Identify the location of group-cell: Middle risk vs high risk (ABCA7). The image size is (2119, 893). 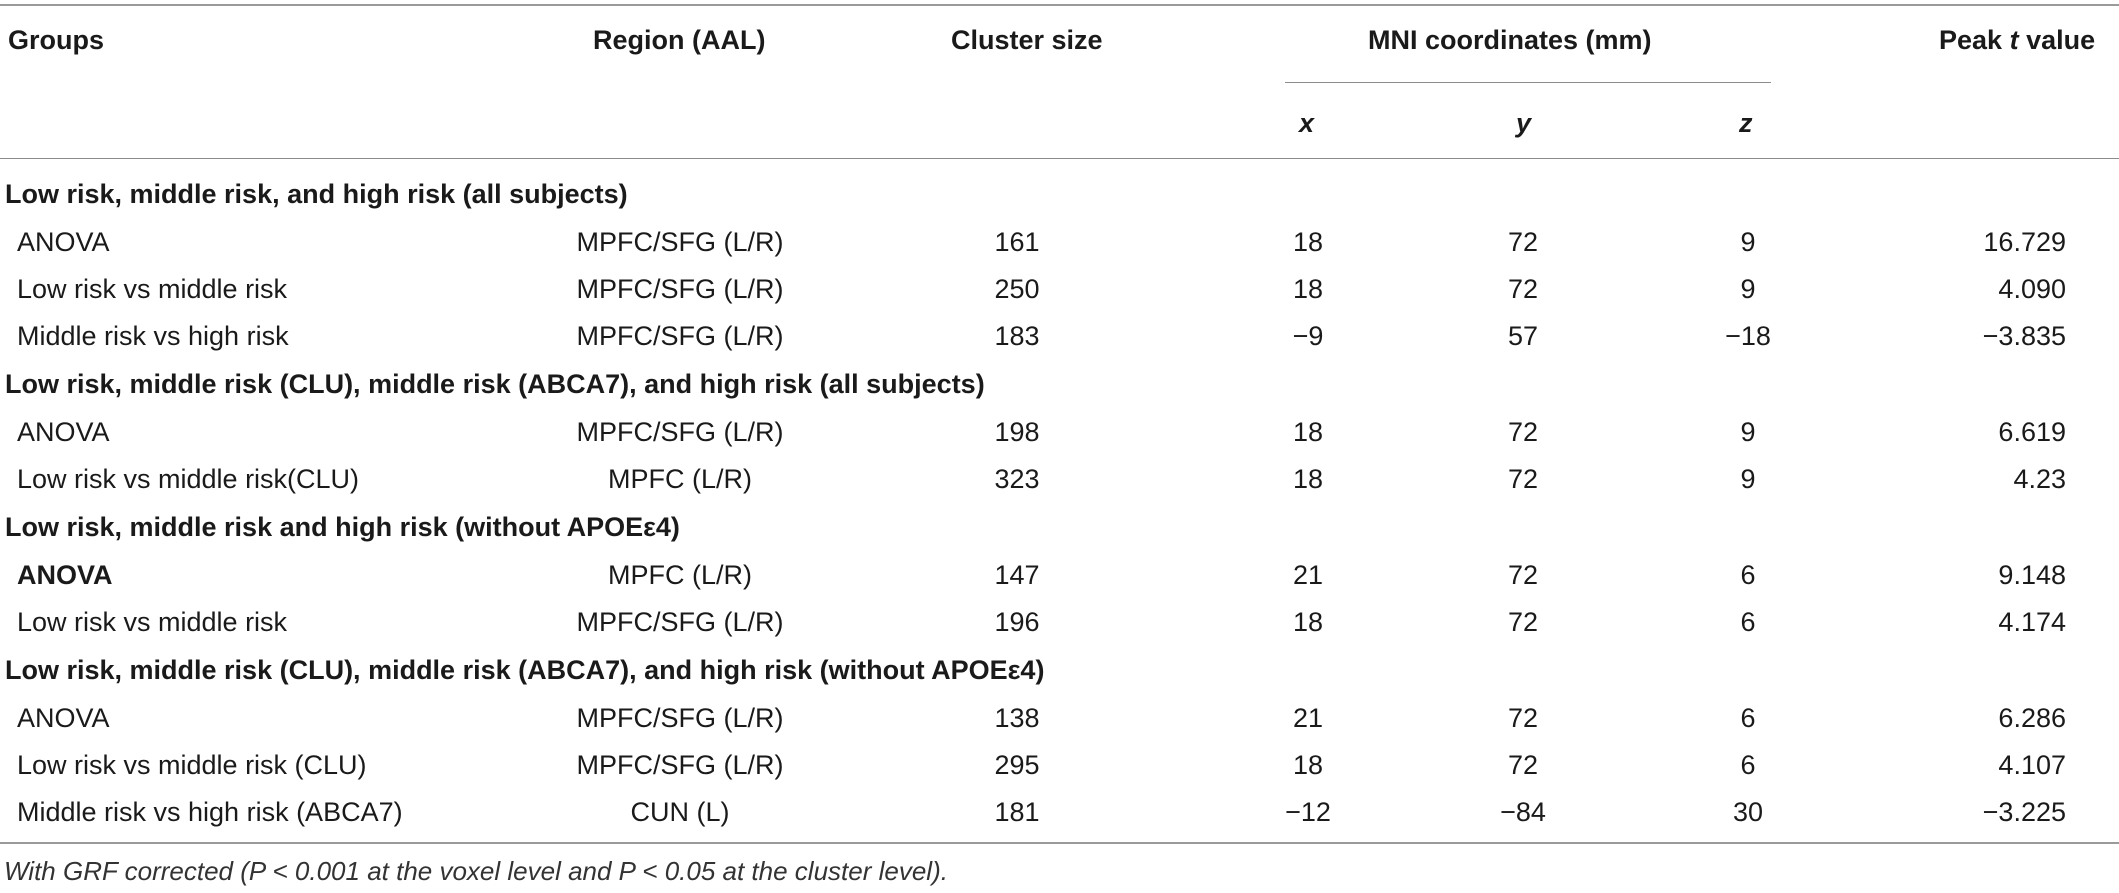
(210, 812).